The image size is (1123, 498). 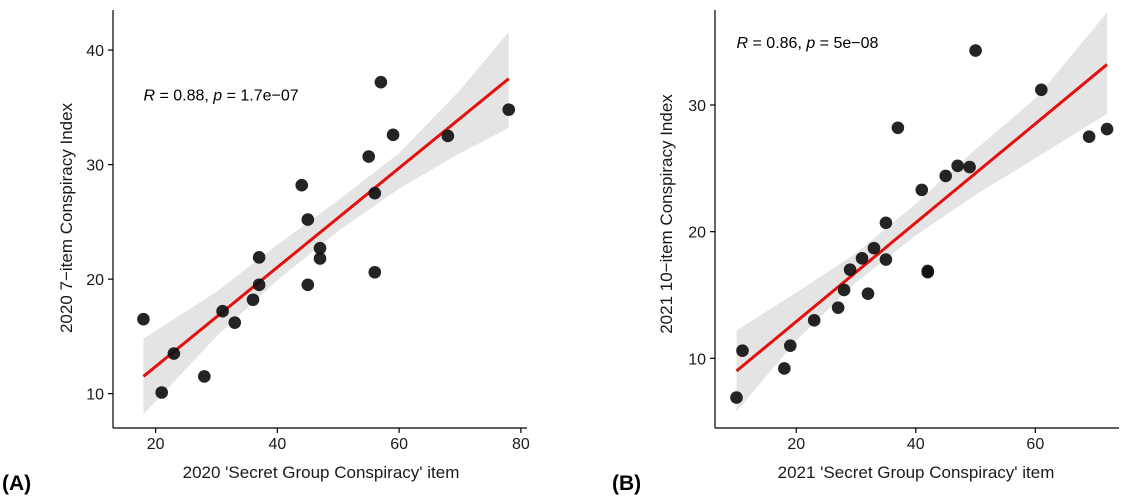 I want to click on panel-b-x-axis-title: 2021 'Secret Group Conspiracy' item, so click(x=916, y=472).